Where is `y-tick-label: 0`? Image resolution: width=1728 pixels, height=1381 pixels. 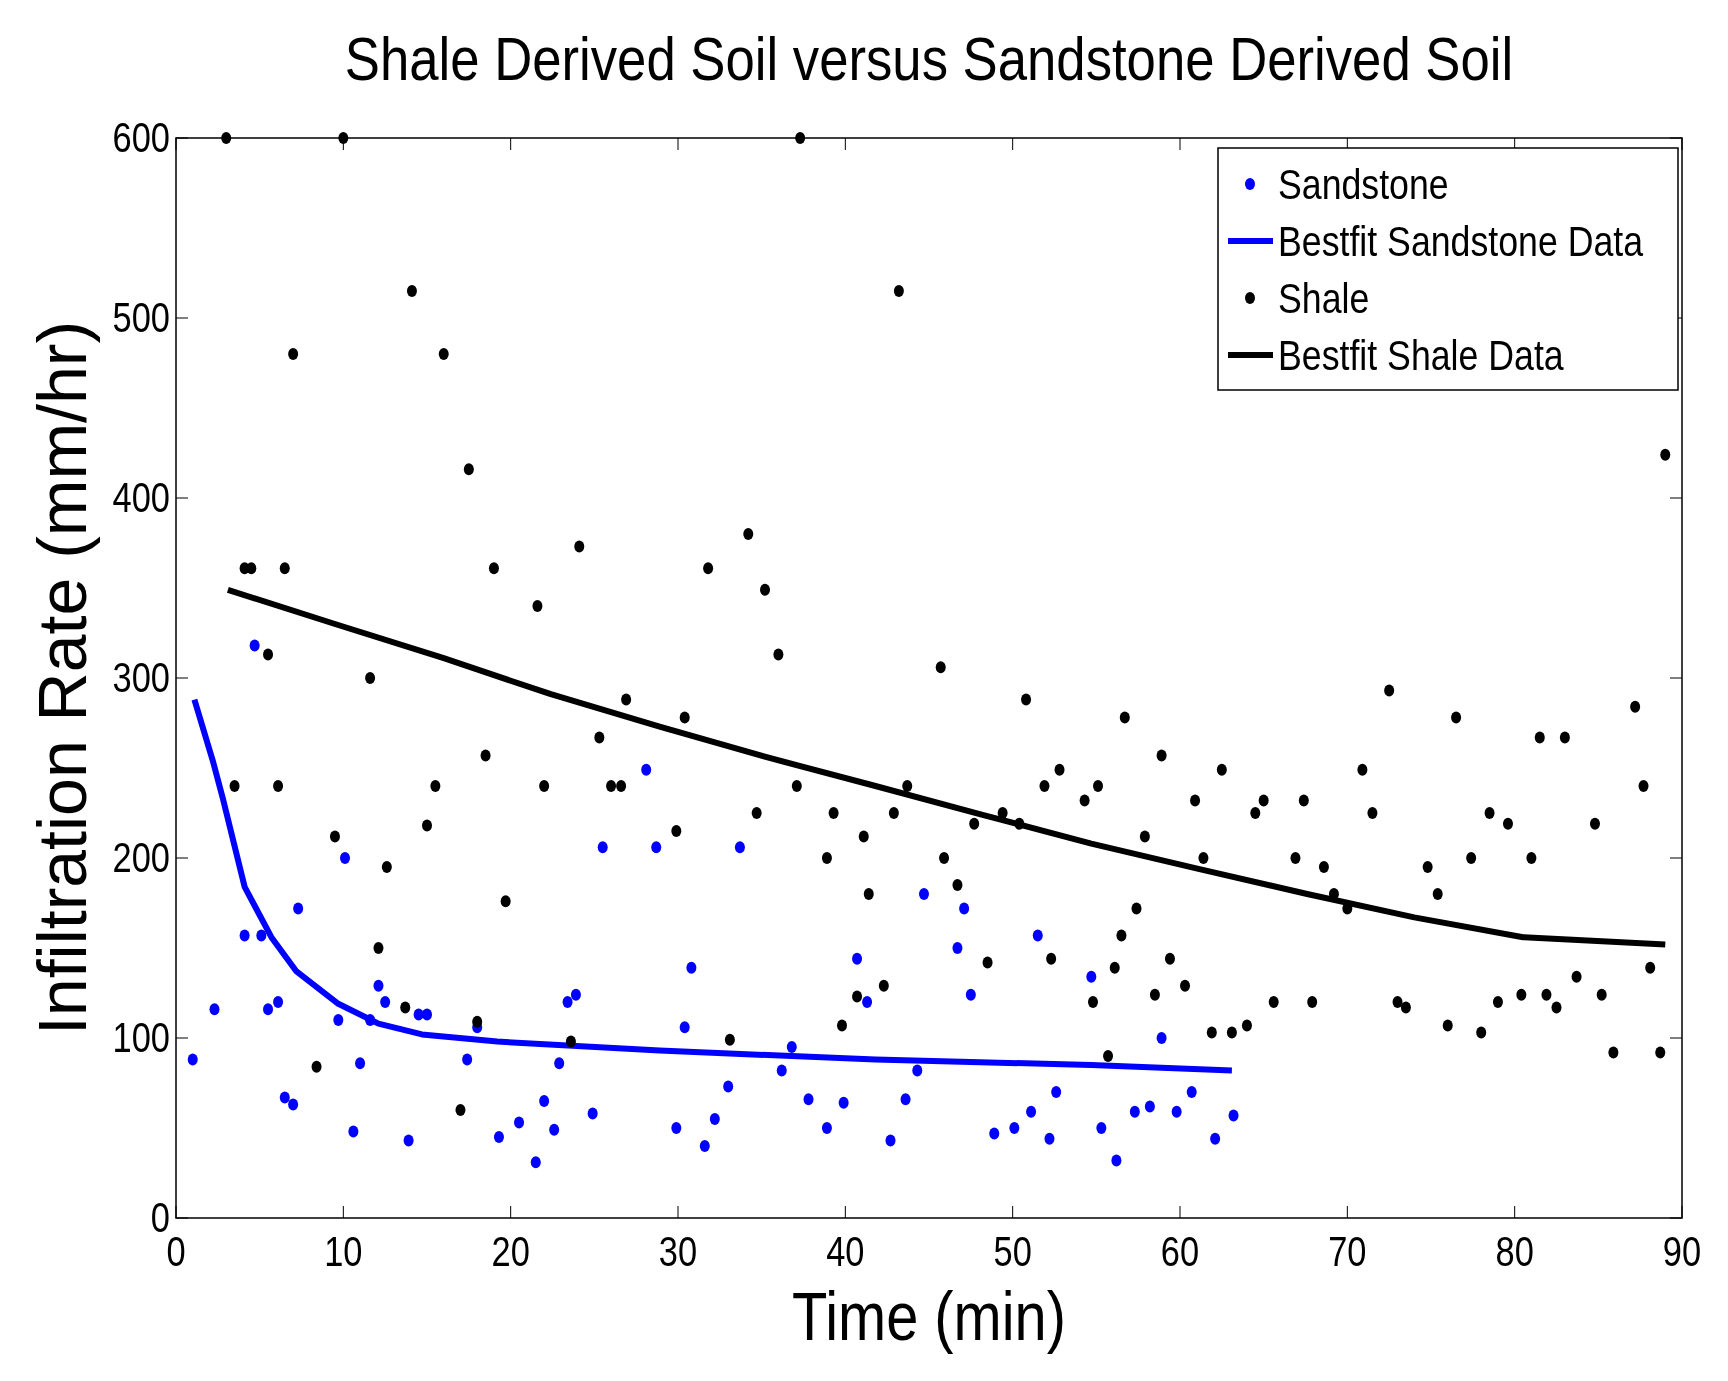 y-tick-label: 0 is located at coordinates (160, 1217).